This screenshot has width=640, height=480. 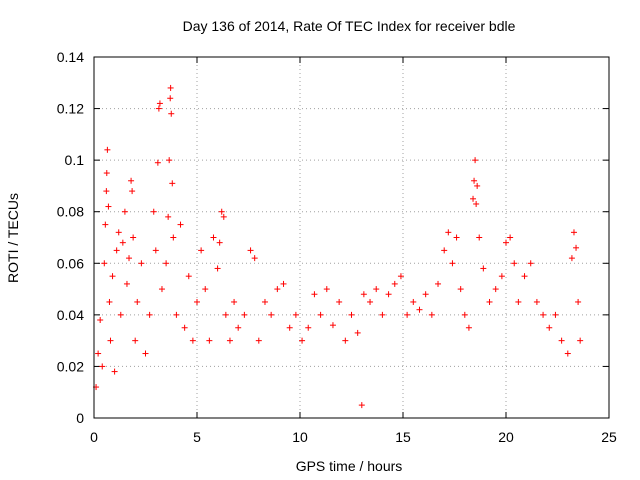 What do you see at coordinates (70, 263) in the screenshot?
I see `y-tick-label: 0.06` at bounding box center [70, 263].